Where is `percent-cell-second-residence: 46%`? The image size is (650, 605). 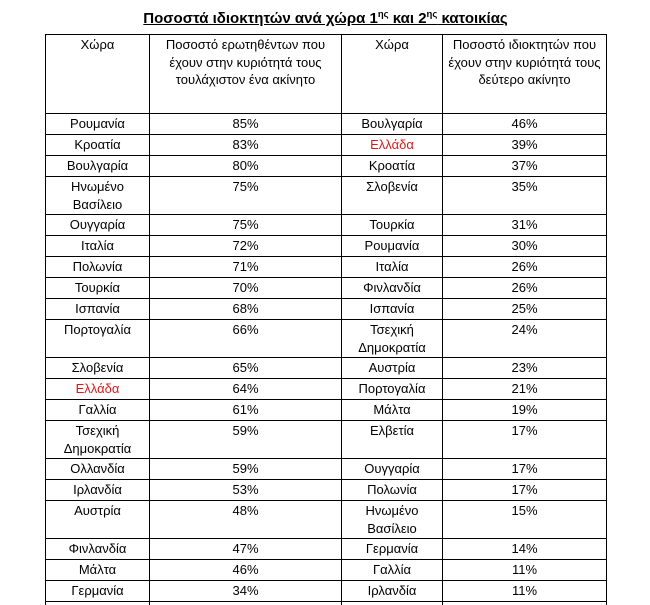
percent-cell-second-residence: 46% is located at coordinates (524, 124).